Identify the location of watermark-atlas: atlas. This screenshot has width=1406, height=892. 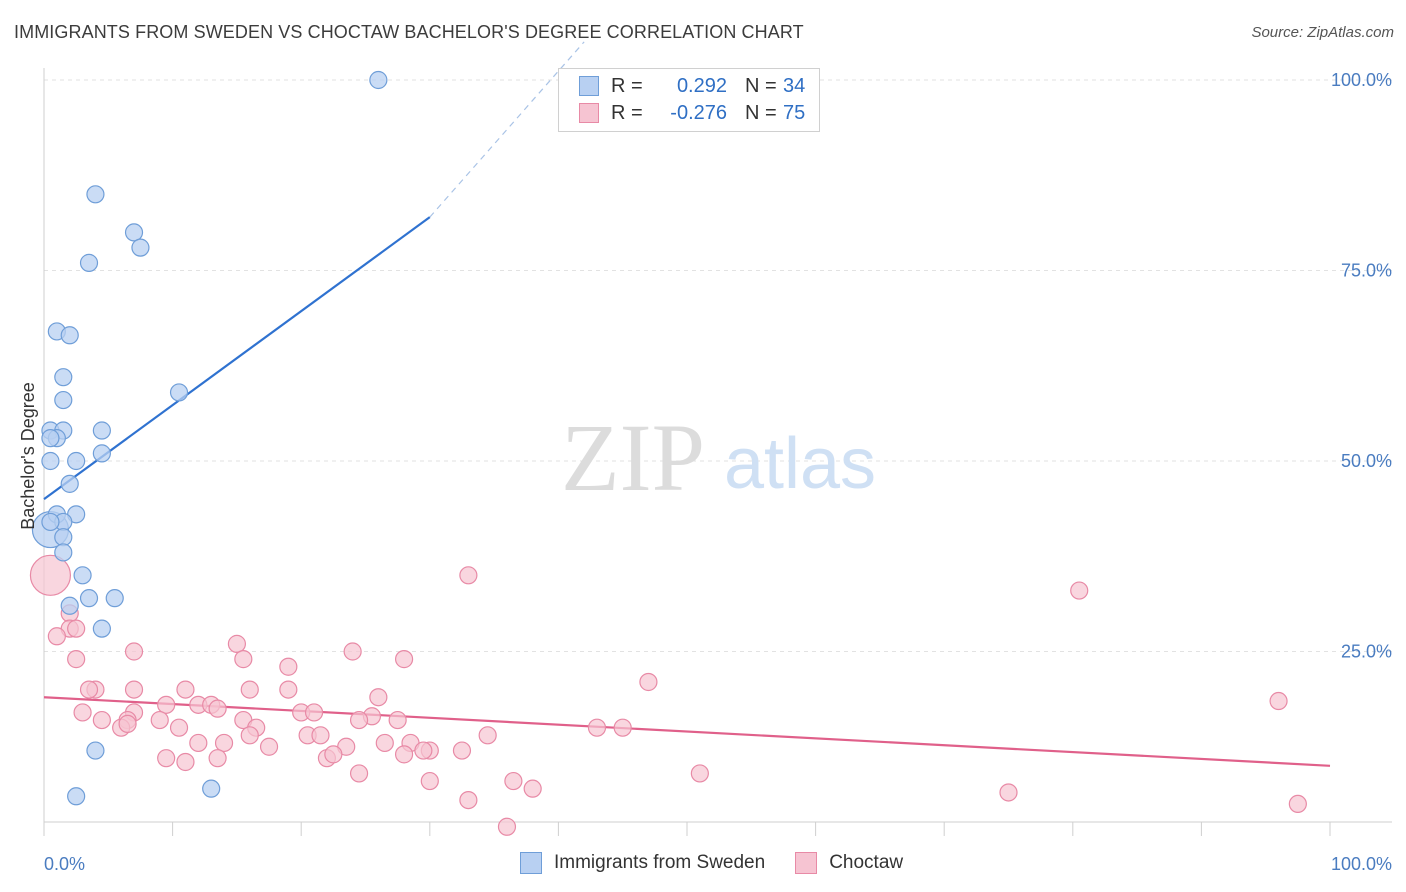
(800, 464).